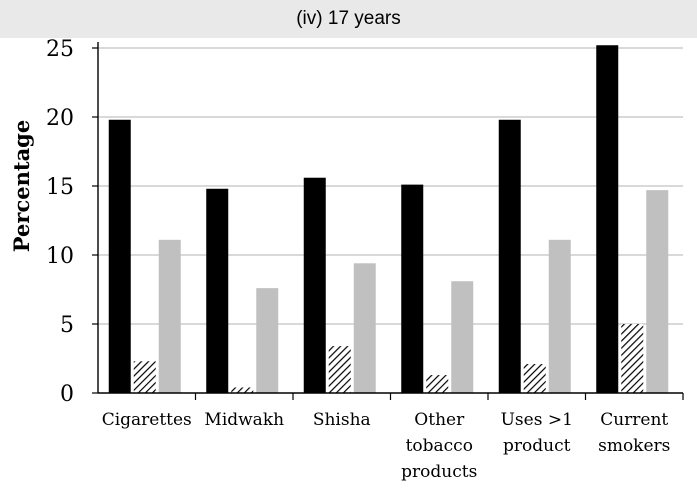  Describe the element at coordinates (634, 433) in the screenshot. I see `x-category-label: Current smokers` at that location.